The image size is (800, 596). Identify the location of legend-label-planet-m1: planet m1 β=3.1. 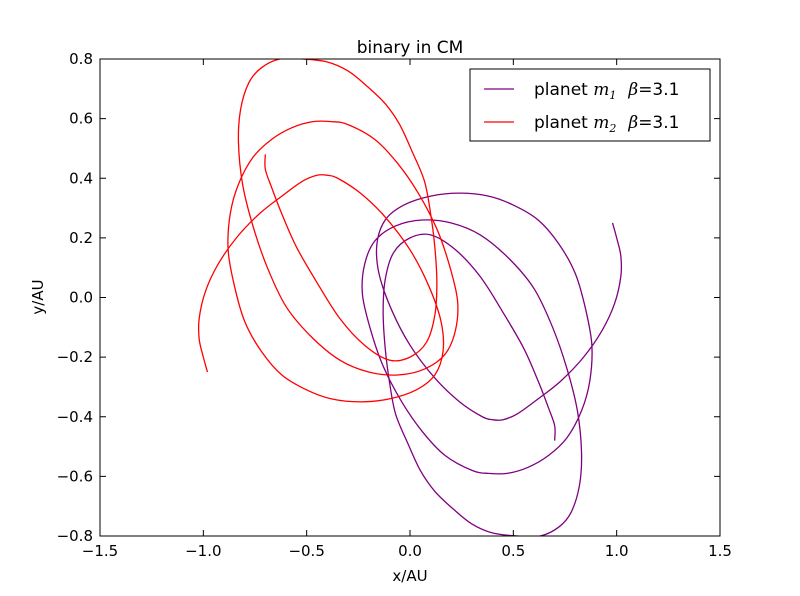
(606, 91).